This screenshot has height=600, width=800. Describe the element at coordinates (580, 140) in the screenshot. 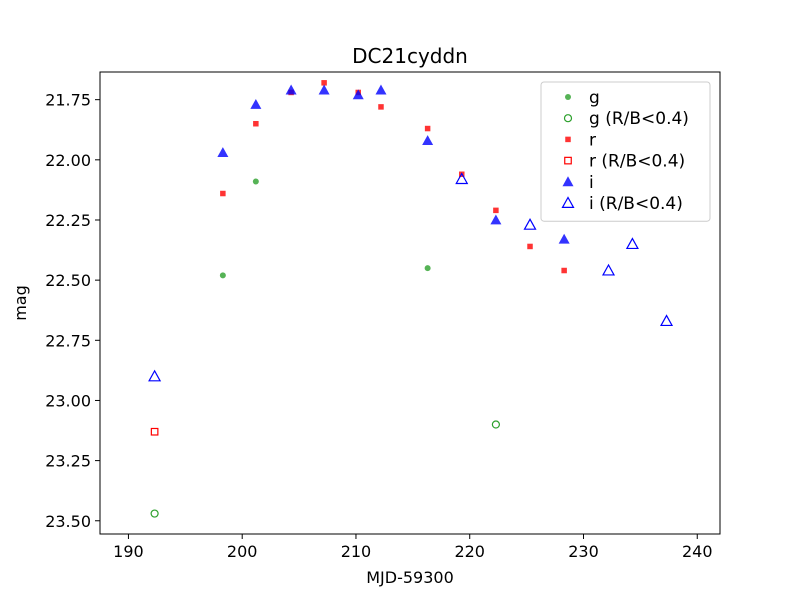

I see `legend-item-r: r` at that location.